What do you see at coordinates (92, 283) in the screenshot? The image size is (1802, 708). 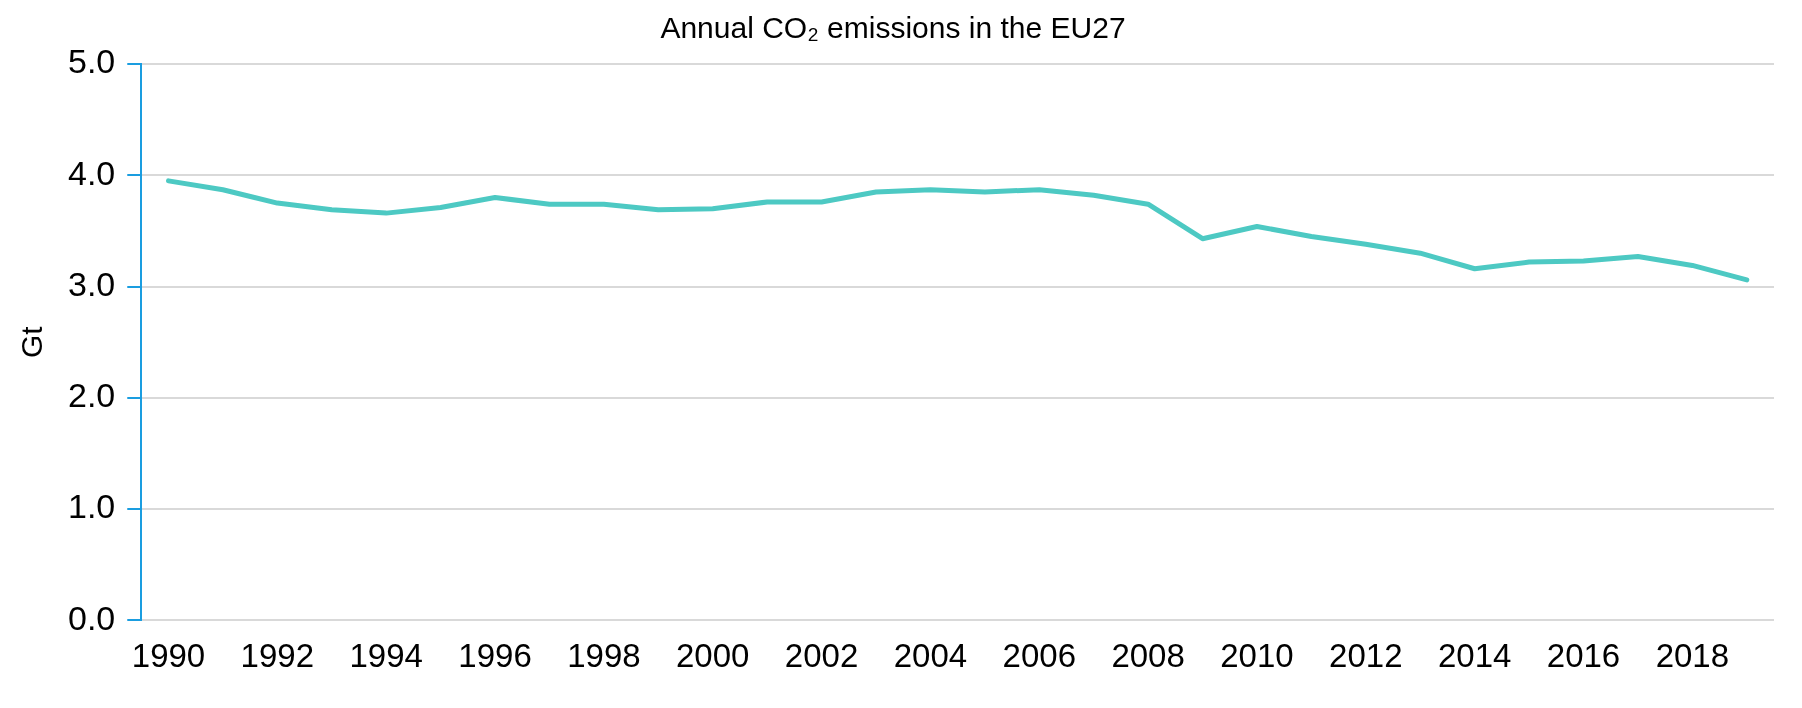 I see `y-tick-label: 3.0` at bounding box center [92, 283].